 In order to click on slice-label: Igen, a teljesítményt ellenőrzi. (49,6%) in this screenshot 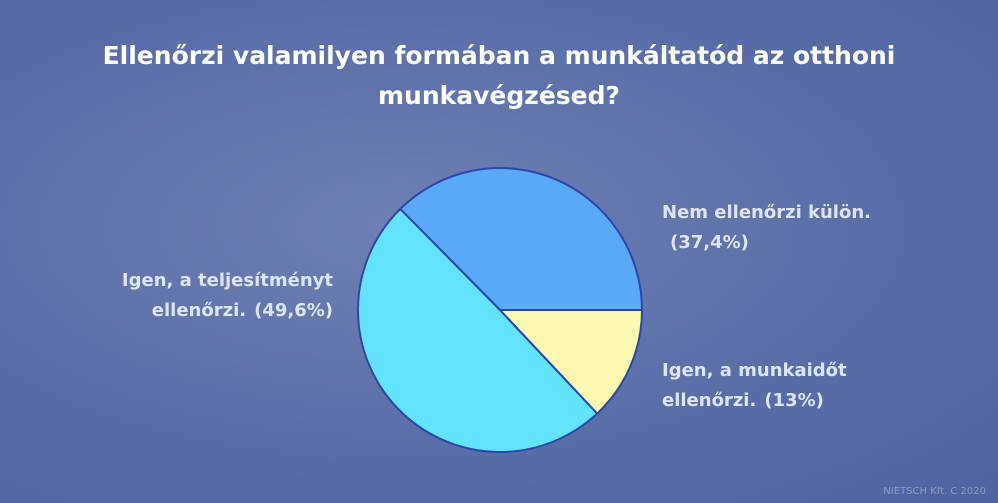, I will do `click(215, 296)`.